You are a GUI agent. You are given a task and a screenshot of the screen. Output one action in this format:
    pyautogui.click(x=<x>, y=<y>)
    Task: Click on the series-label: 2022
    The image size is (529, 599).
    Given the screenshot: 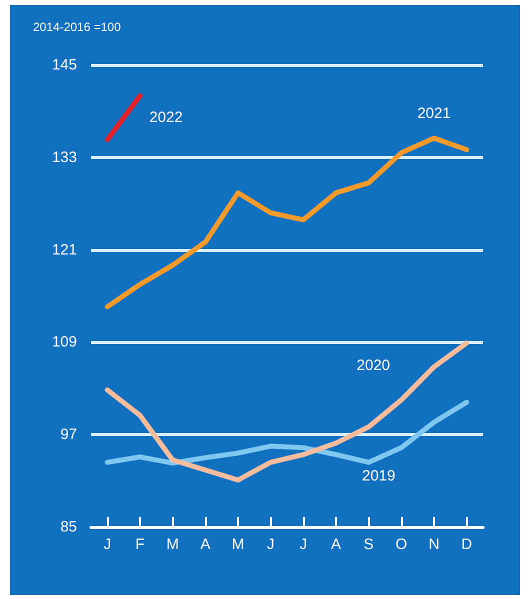 What is the action you would take?
    pyautogui.click(x=166, y=117)
    